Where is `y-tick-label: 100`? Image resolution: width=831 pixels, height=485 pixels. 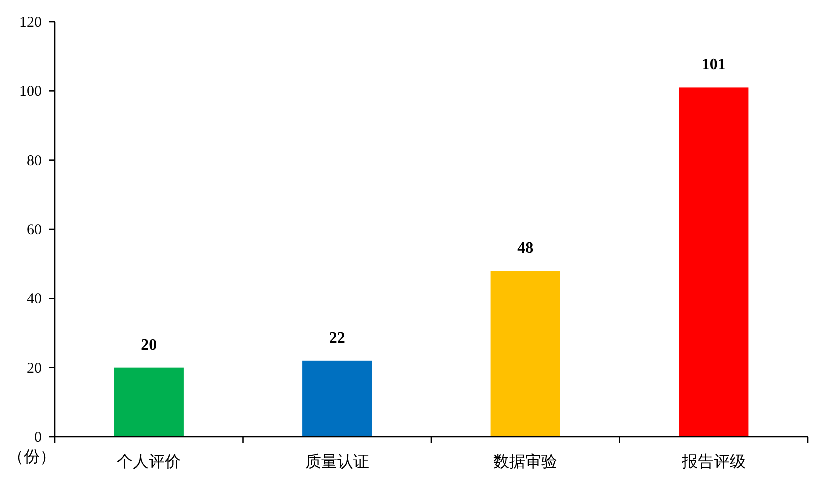
y-tick-label: 100 is located at coordinates (31, 92).